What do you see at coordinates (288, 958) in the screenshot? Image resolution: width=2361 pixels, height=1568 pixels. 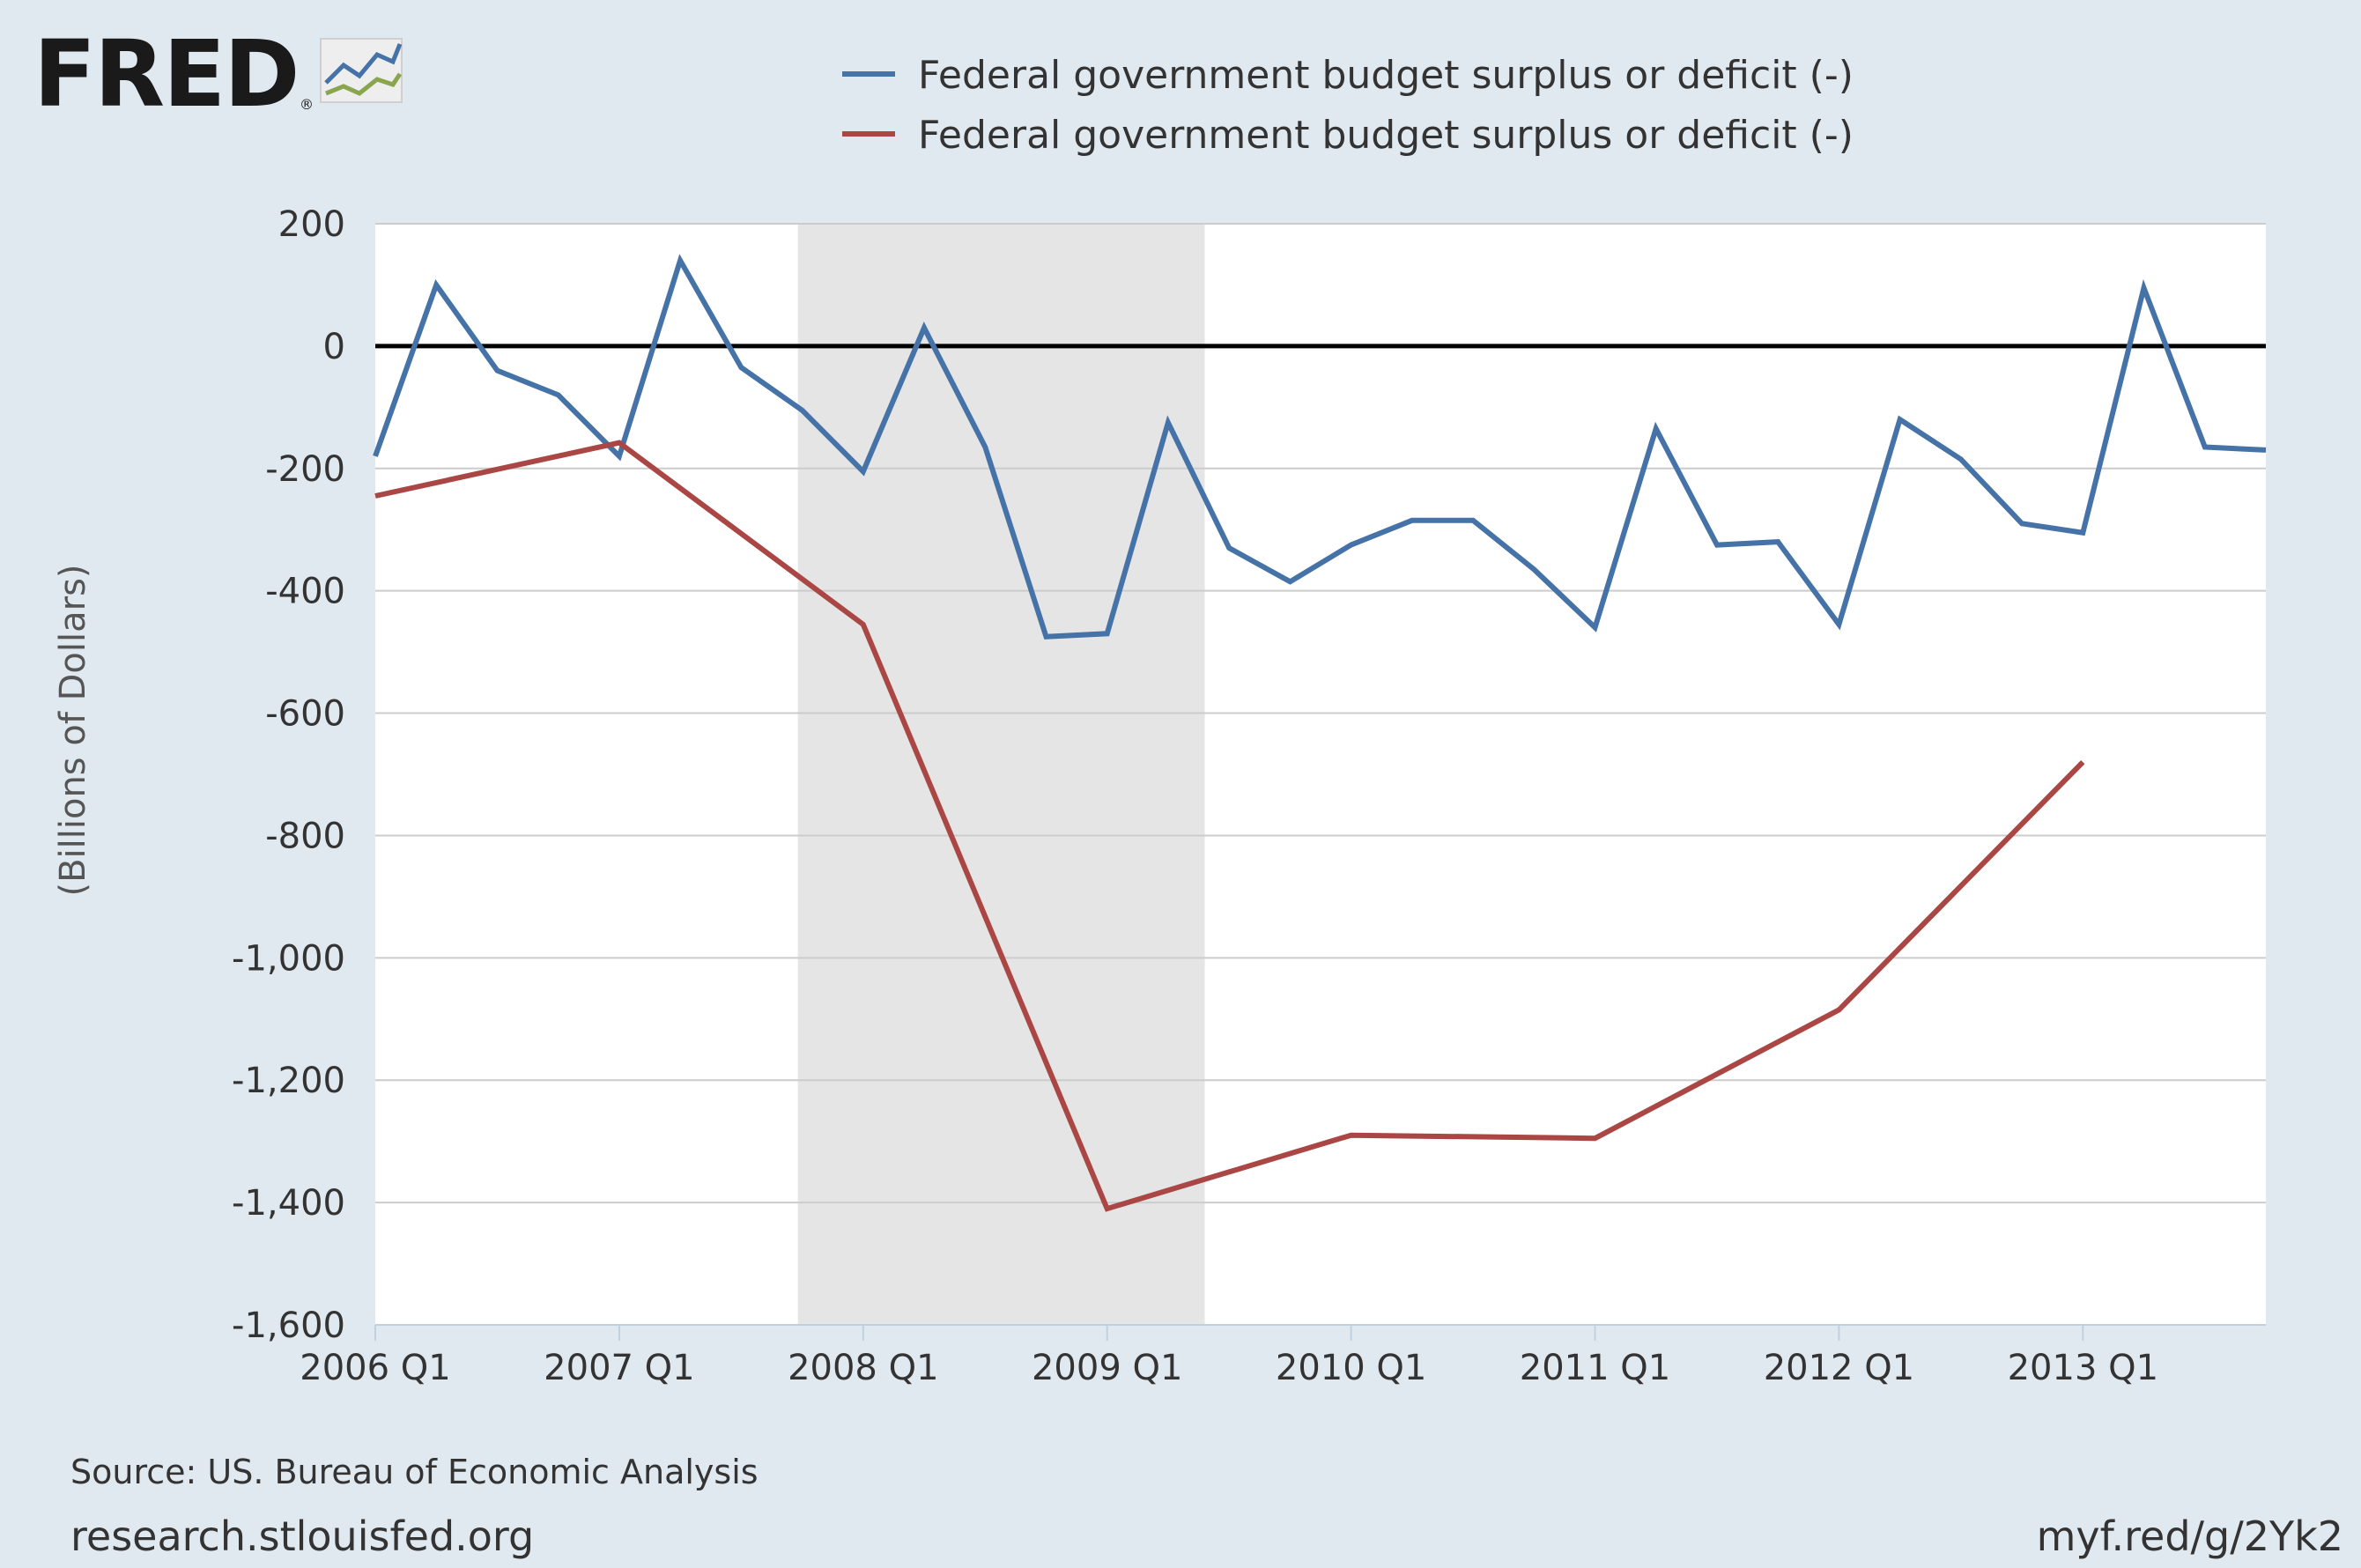 I see `y-tick-label: -1,000` at bounding box center [288, 958].